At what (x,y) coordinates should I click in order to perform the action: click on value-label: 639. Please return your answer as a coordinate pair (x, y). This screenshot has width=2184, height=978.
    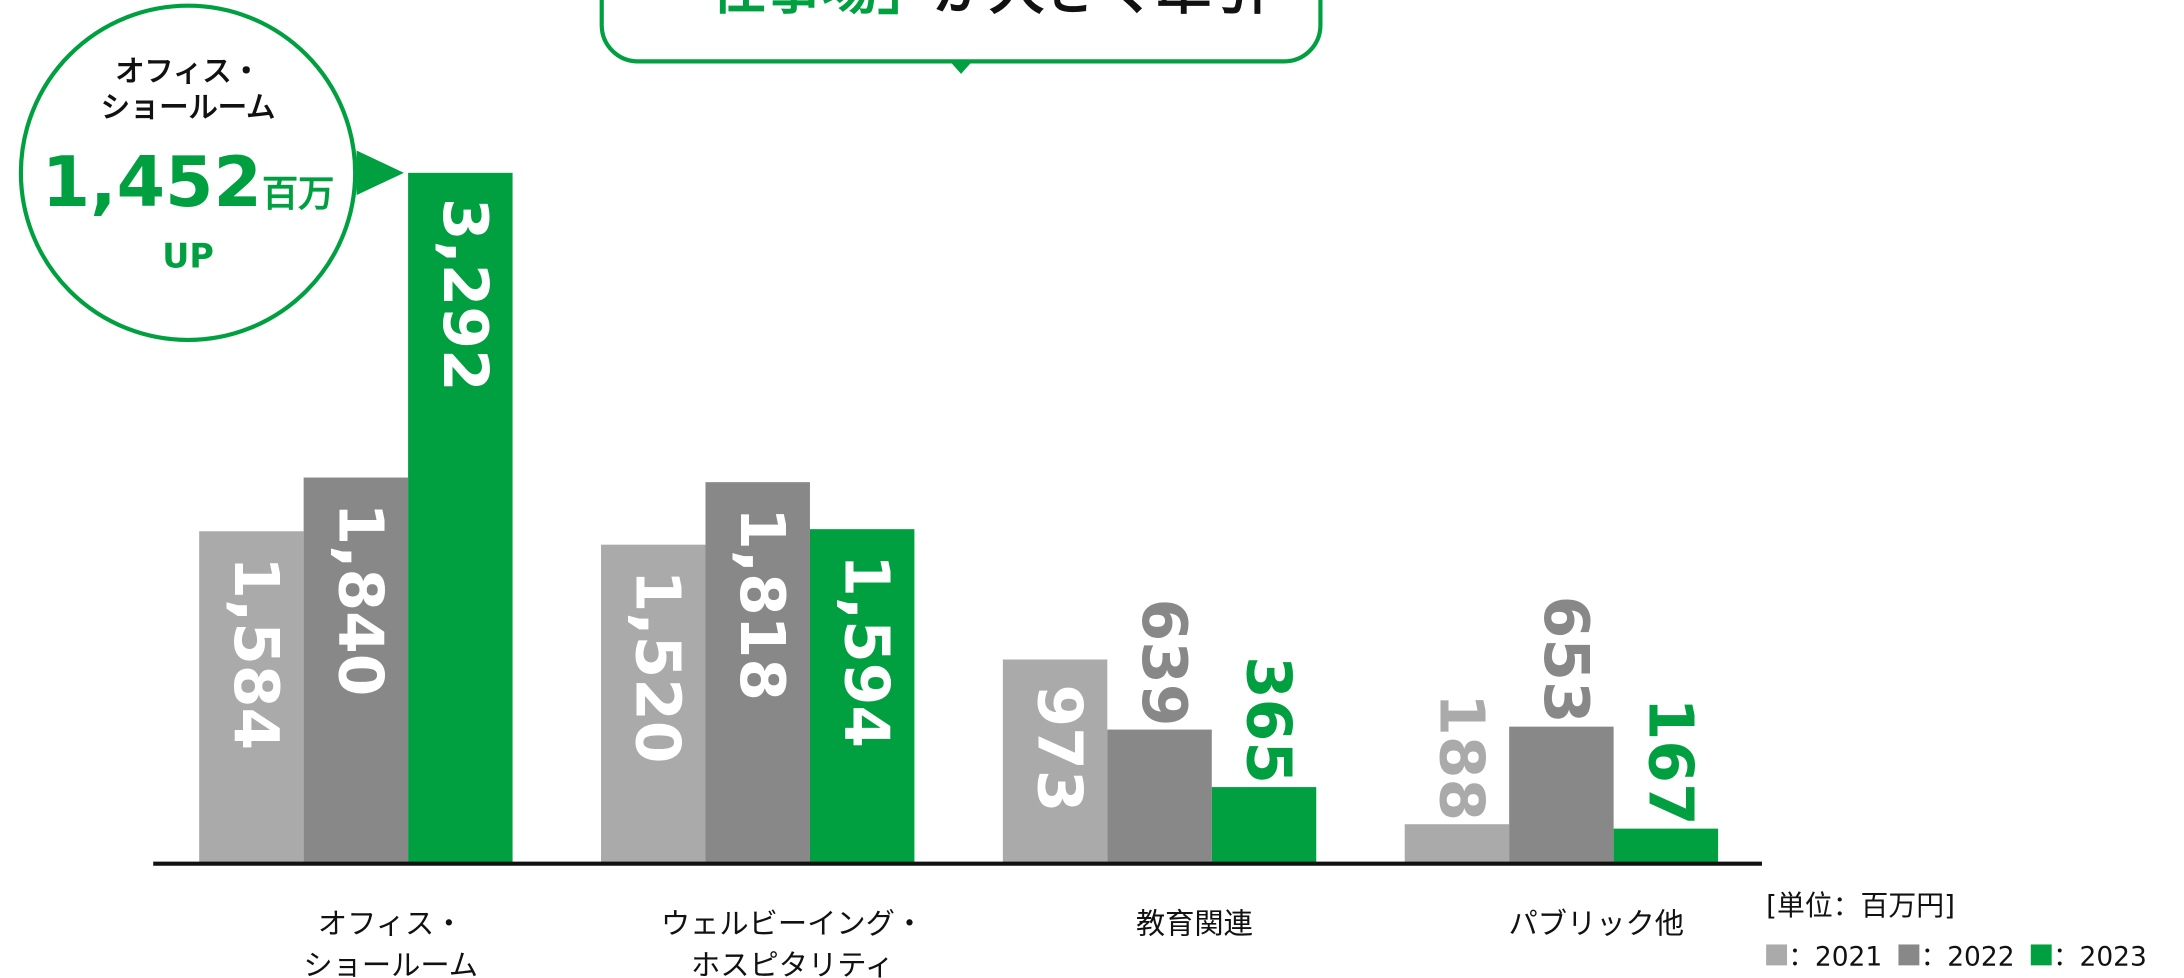
    Looking at the image, I should click on (1163, 663).